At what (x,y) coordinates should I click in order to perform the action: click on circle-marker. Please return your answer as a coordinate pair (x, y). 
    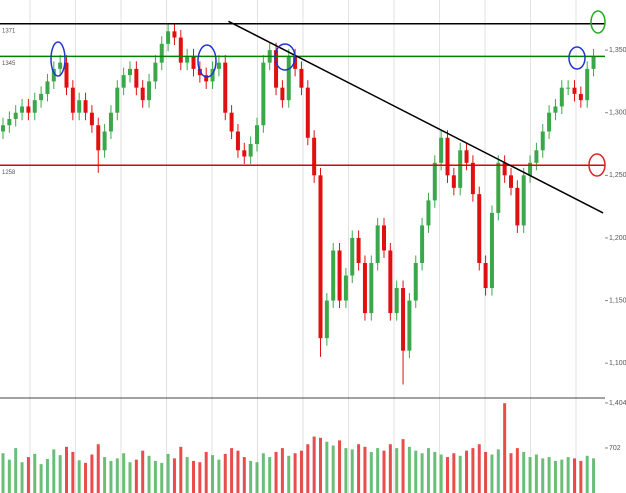
    Looking at the image, I should click on (285, 57).